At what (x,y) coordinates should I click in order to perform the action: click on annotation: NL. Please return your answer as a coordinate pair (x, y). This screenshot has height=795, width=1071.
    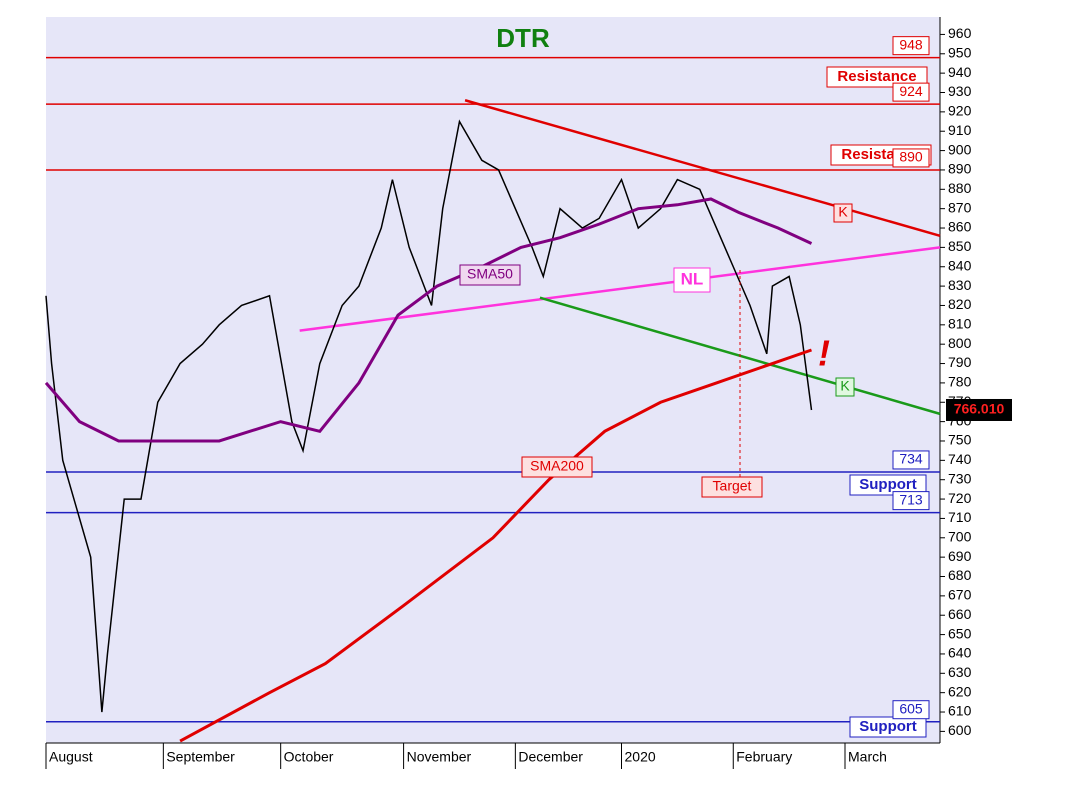
    Looking at the image, I should click on (692, 278).